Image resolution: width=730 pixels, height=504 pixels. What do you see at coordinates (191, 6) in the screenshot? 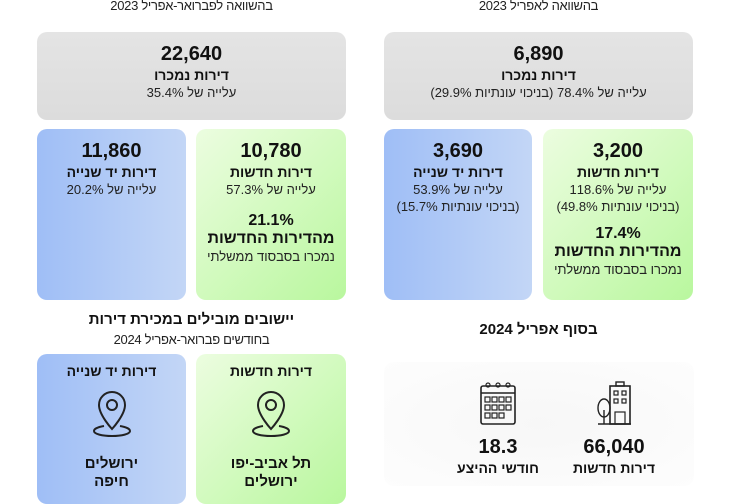
I see `left-caption: בהשוואה לפברואר-אפריל 2023` at bounding box center [191, 6].